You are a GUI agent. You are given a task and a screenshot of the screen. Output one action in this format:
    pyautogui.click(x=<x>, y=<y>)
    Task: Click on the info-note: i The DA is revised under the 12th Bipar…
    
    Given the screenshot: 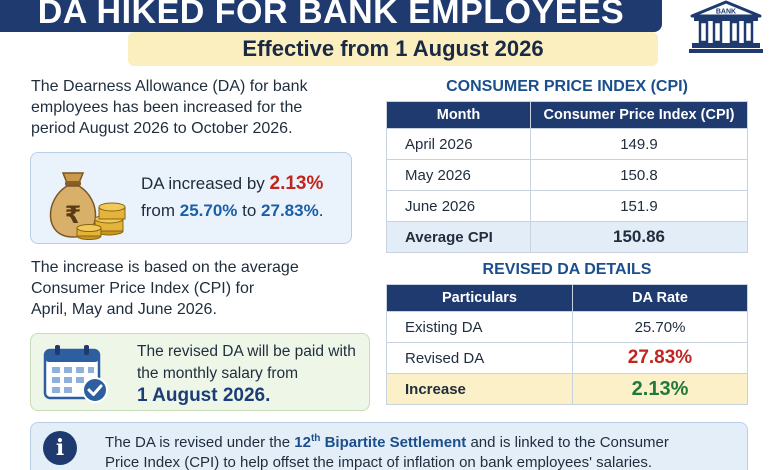 What is the action you would take?
    pyautogui.click(x=389, y=446)
    